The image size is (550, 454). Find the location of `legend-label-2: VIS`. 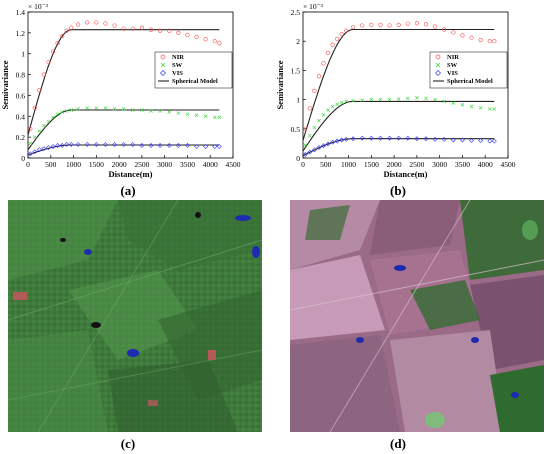

legend-label-2: VIS is located at coordinates (452, 73).